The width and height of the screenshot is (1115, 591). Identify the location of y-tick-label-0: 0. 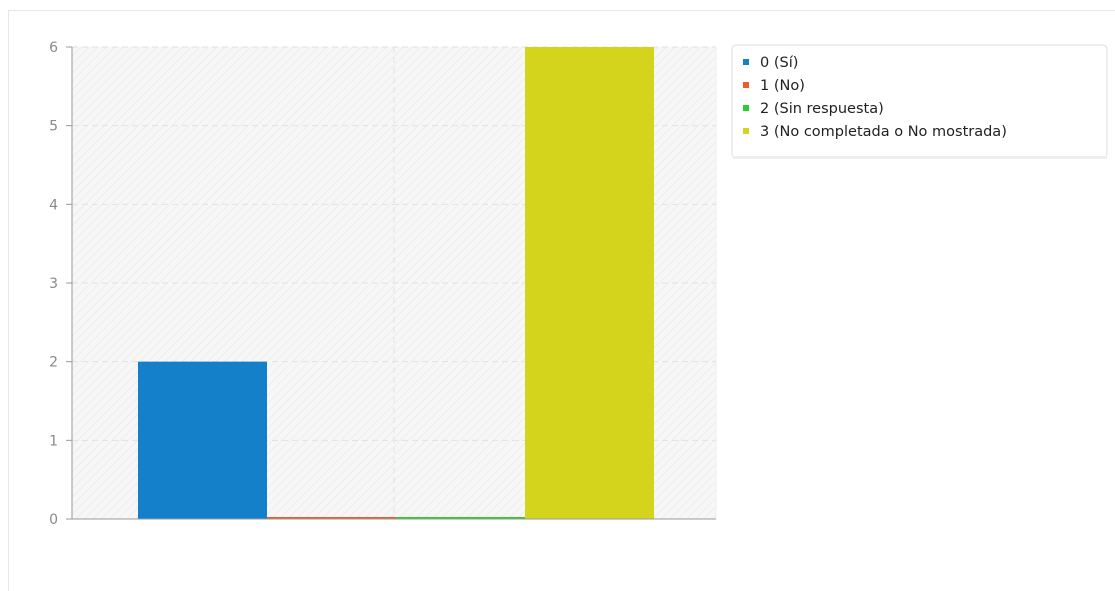
(53, 520).